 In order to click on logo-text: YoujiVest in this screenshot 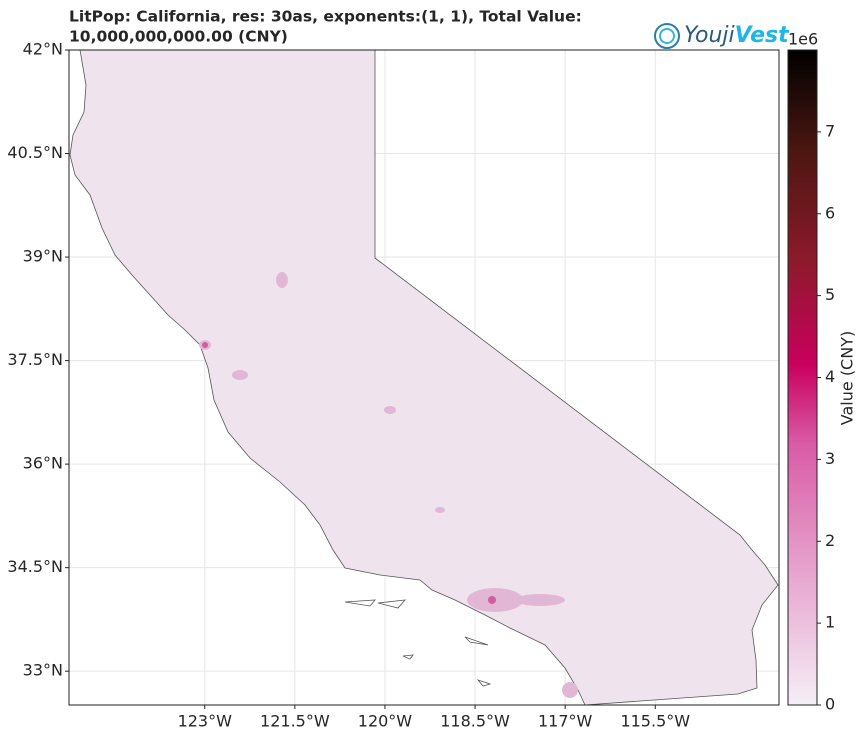, I will do `click(737, 35)`.